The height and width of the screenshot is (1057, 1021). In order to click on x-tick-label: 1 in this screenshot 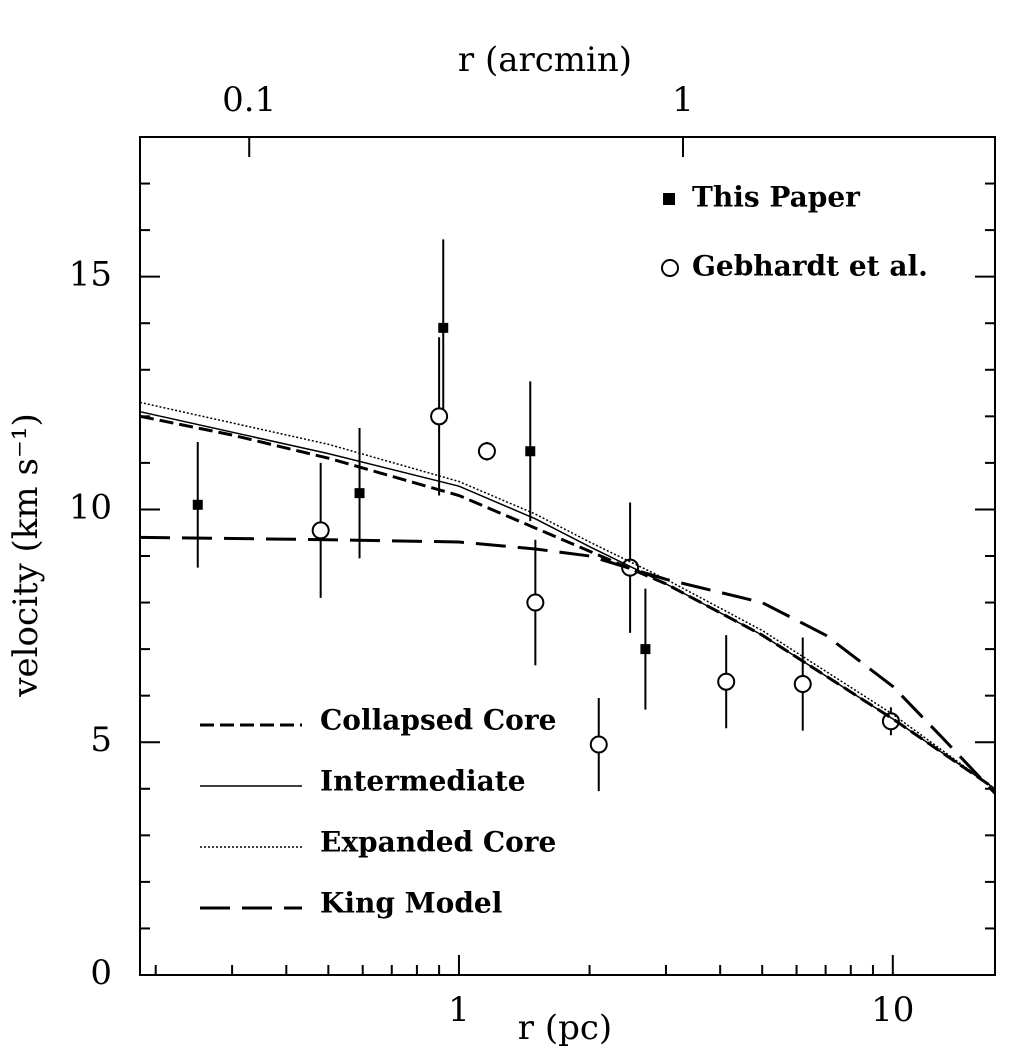, I will do `click(459, 1010)`.